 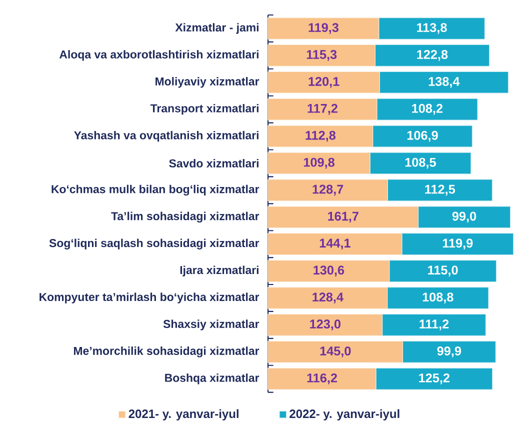 I want to click on y-tick-label: Me’morchilik sohasidagi xizmatlar, so click(x=167, y=352).